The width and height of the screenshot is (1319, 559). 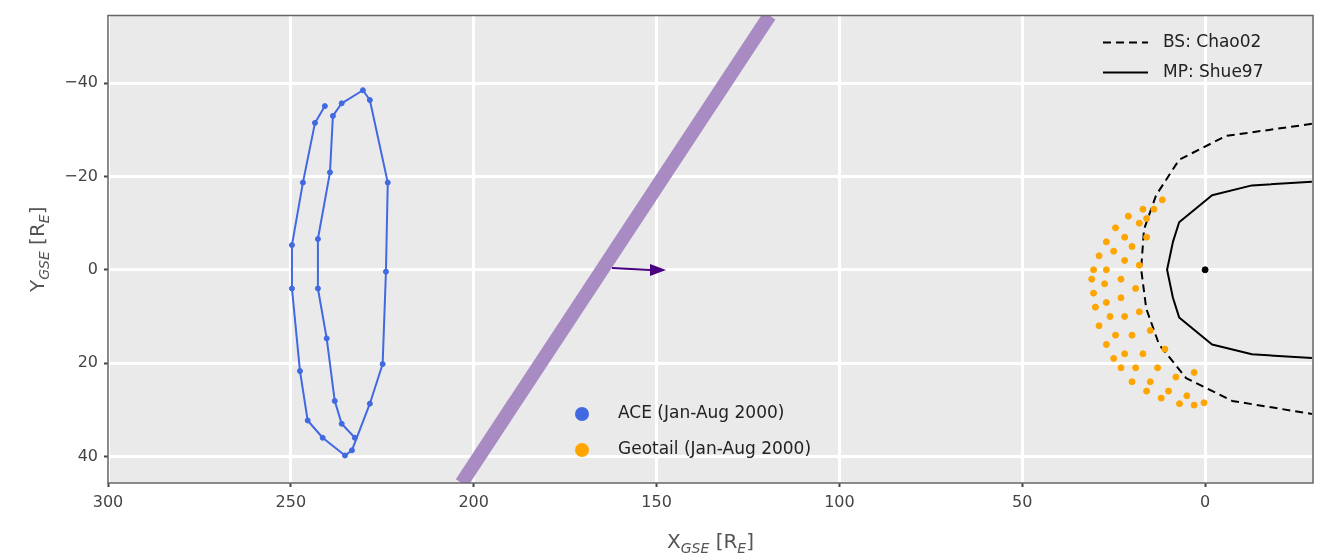 What do you see at coordinates (81, 82) in the screenshot?
I see `y-tick-label: −40` at bounding box center [81, 82].